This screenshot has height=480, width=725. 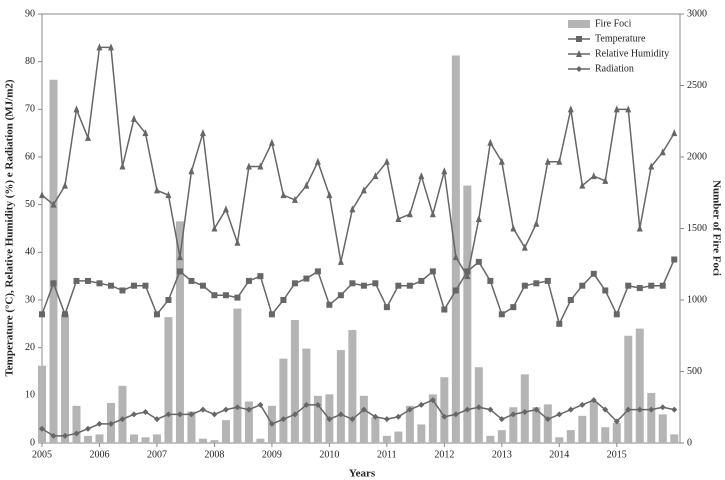 I want to click on y-tick-label: 70, so click(x=30, y=109).